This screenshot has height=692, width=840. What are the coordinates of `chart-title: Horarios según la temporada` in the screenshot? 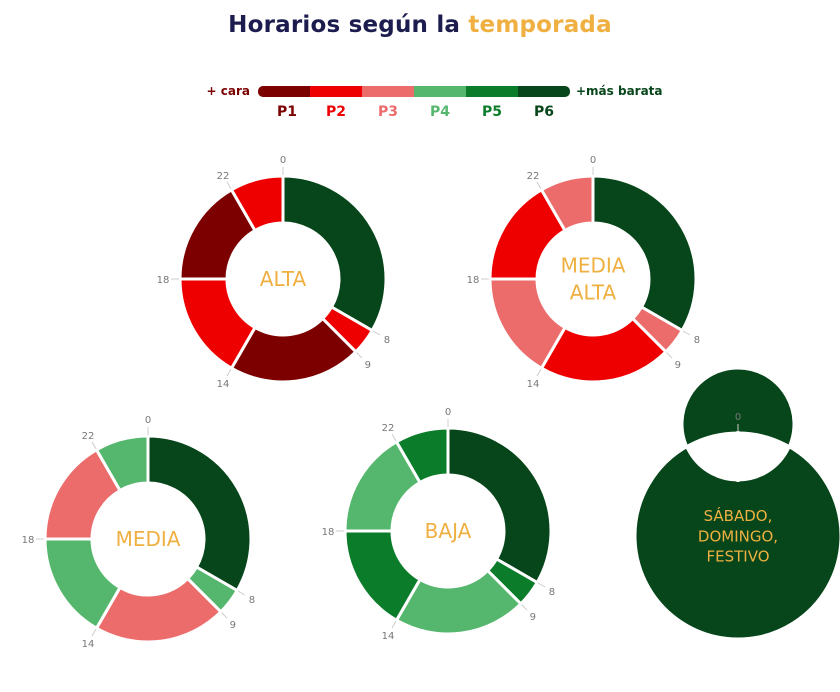 It's located at (420, 25).